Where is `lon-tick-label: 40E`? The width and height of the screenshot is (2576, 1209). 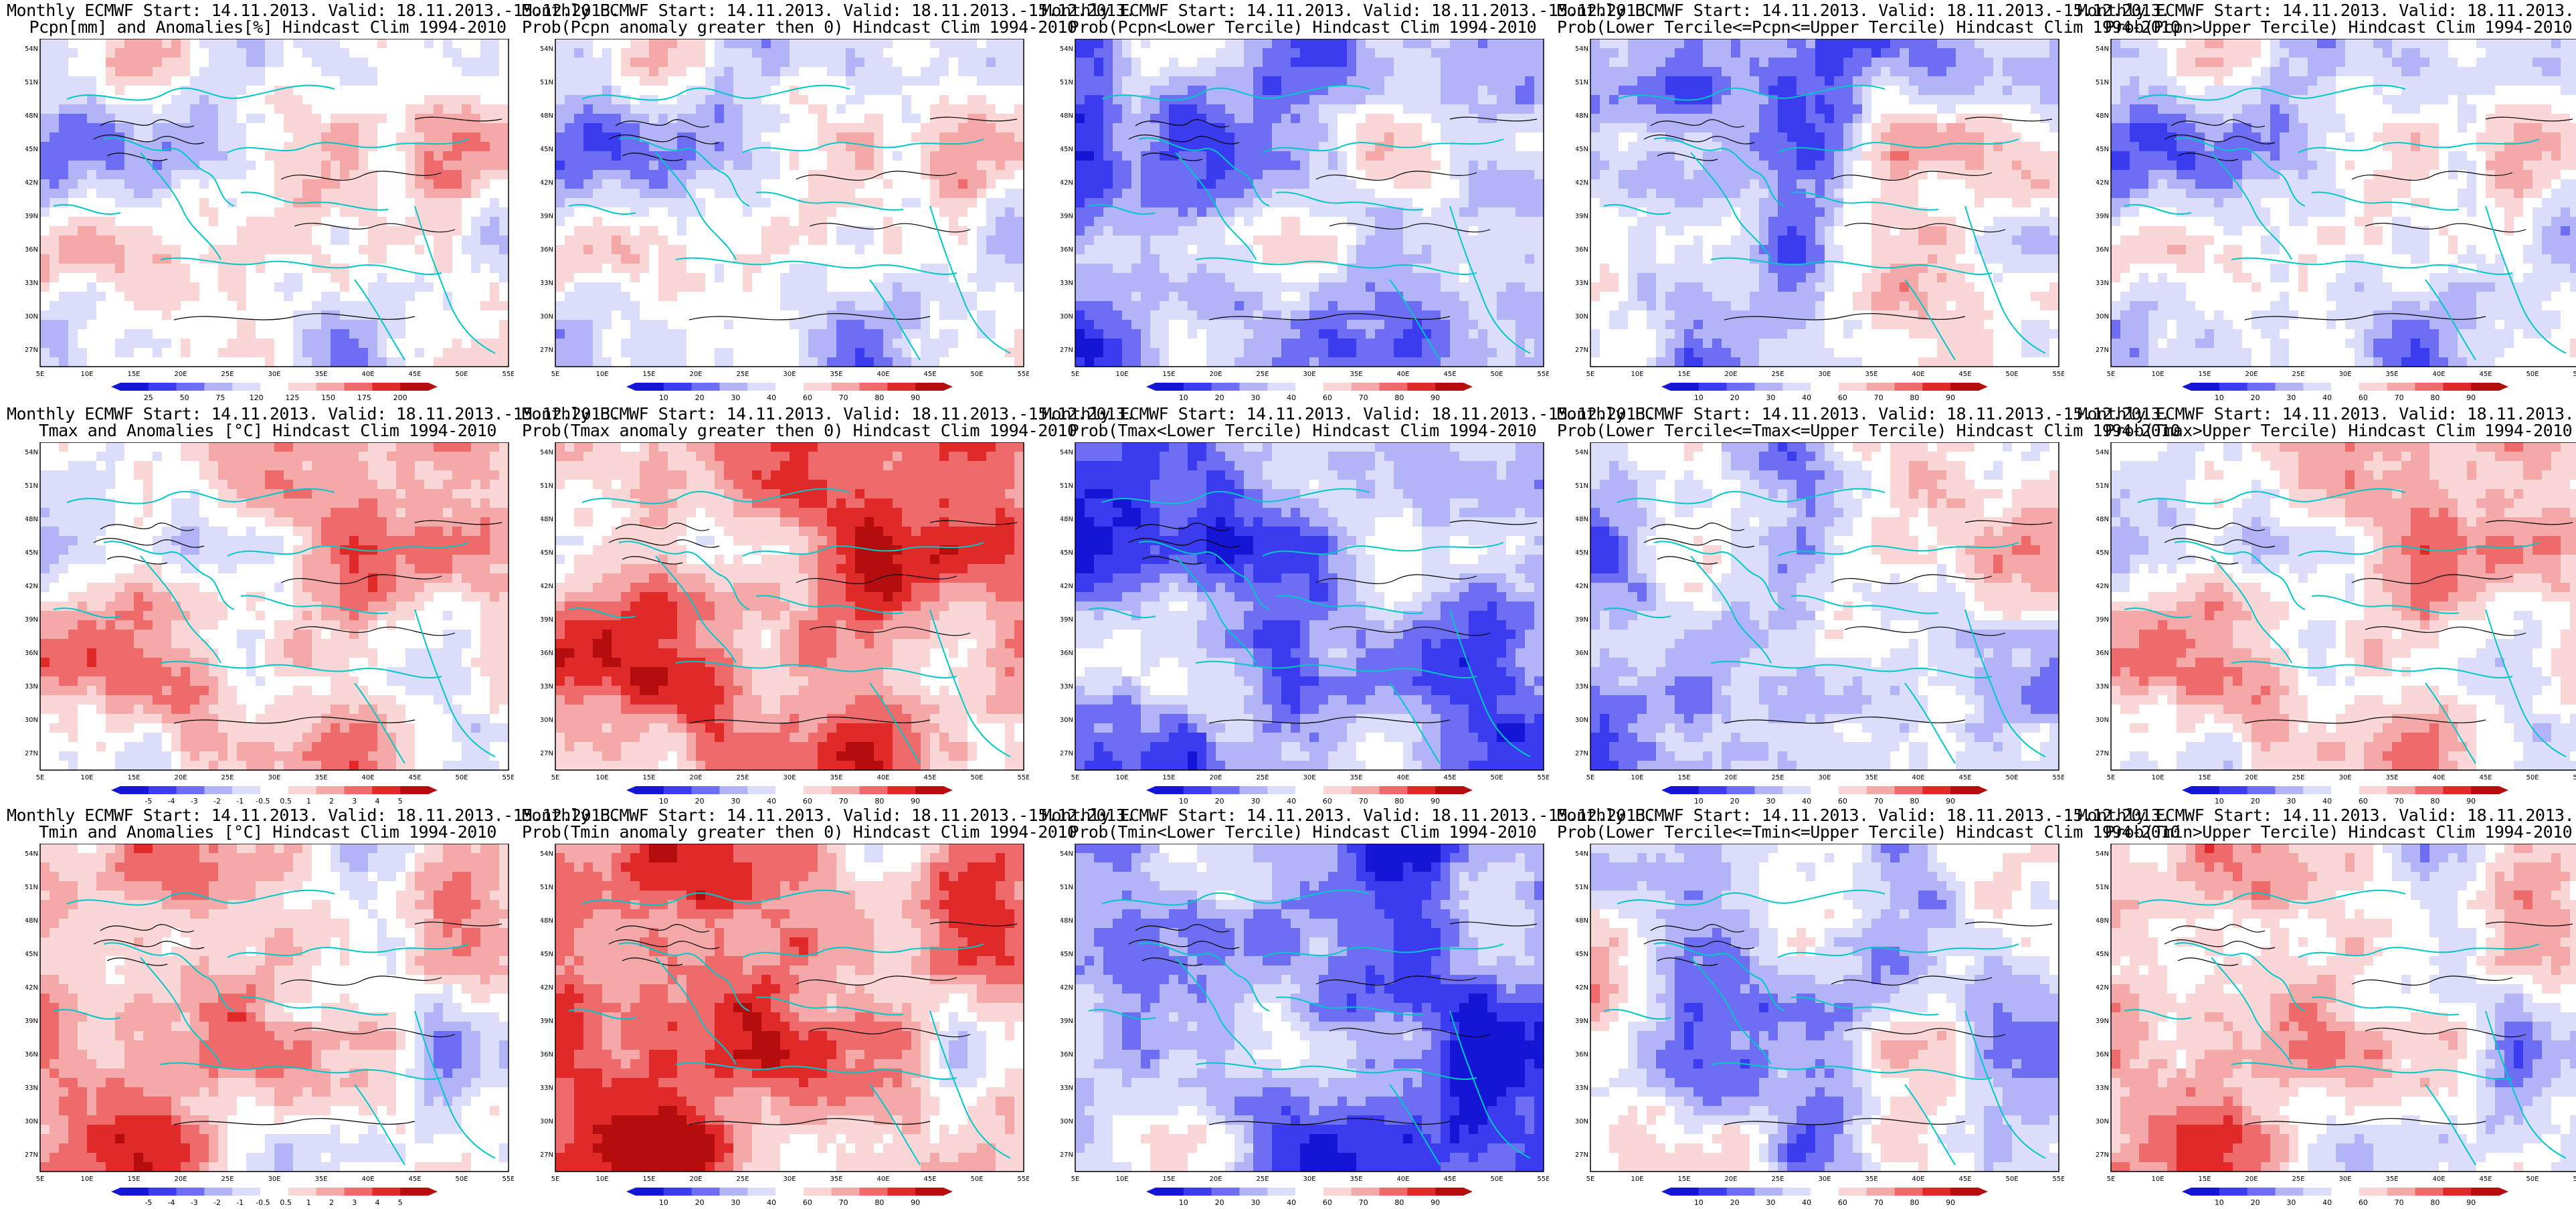 lon-tick-label: 40E is located at coordinates (367, 374).